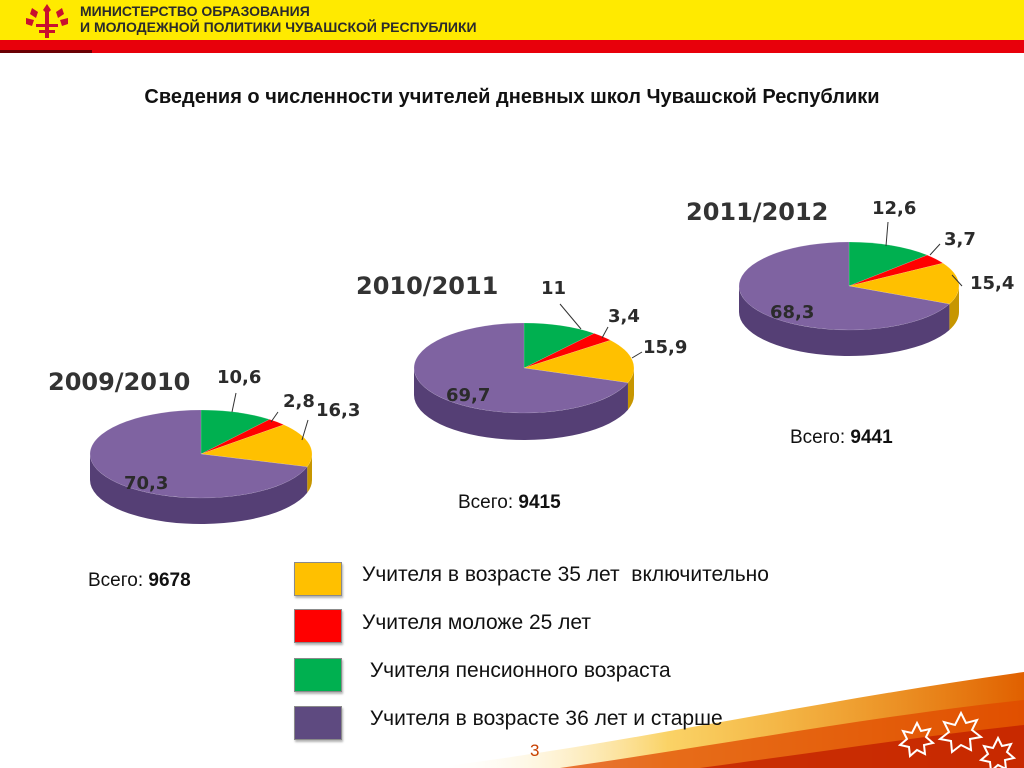 This screenshot has height=768, width=1024. What do you see at coordinates (894, 208) in the screenshot?
I see `pie-2-value-label-0: 12,6` at bounding box center [894, 208].